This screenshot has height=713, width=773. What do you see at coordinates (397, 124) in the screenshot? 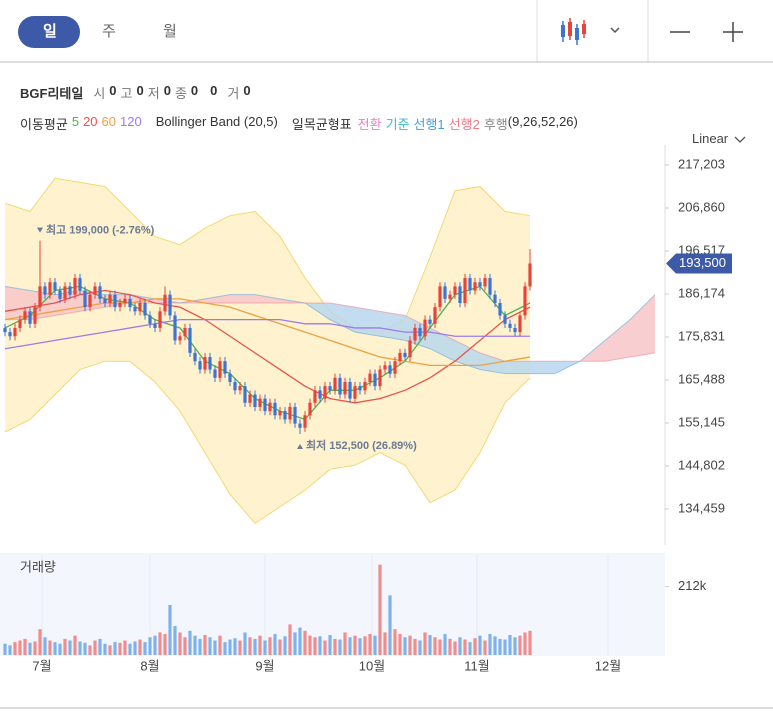
I see `legend-item: 기준` at bounding box center [397, 124].